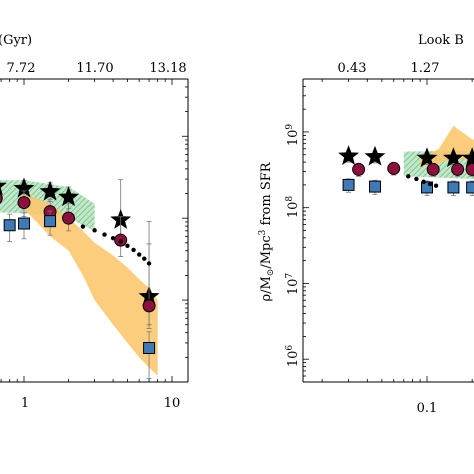 This screenshot has width=474, height=474. What do you see at coordinates (427, 408) in the screenshot?
I see `right-x-tick-label: 0.1` at bounding box center [427, 408].